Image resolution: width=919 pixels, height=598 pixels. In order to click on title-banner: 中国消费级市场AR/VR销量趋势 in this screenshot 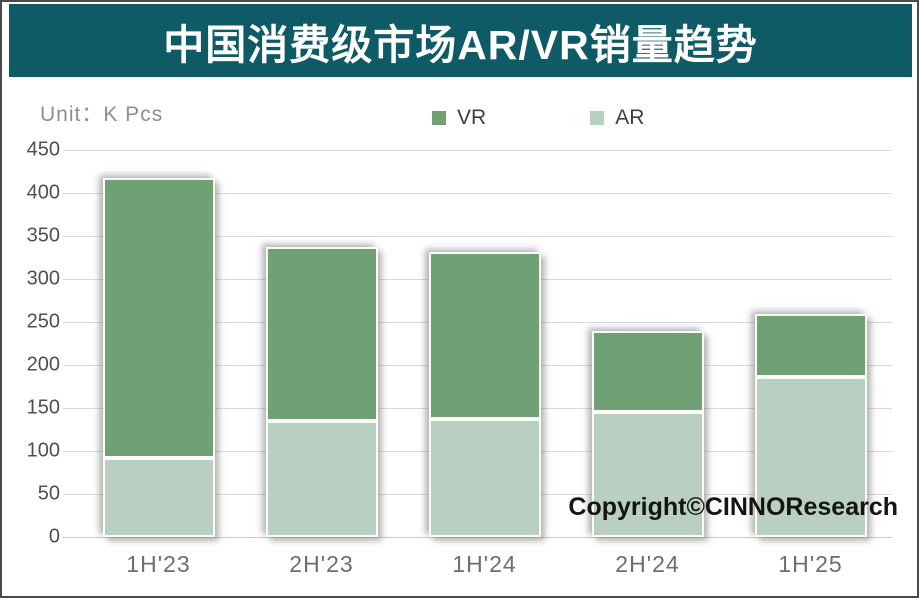, I will do `click(460, 40)`.